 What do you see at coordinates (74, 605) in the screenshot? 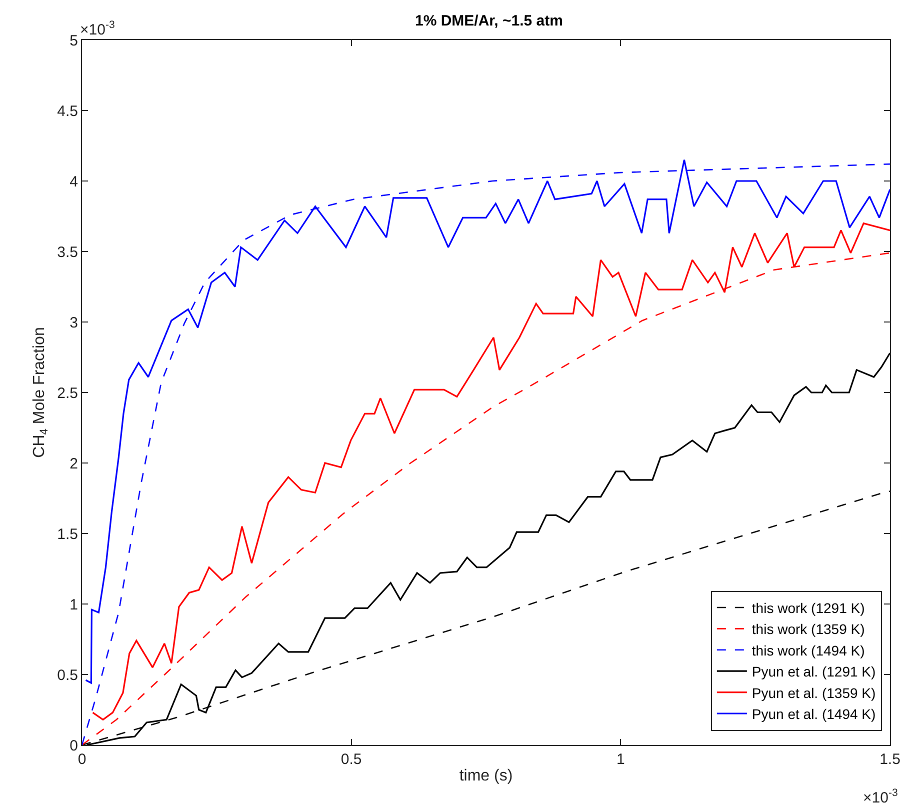
I see `y-tick-label: 1` at bounding box center [74, 605].